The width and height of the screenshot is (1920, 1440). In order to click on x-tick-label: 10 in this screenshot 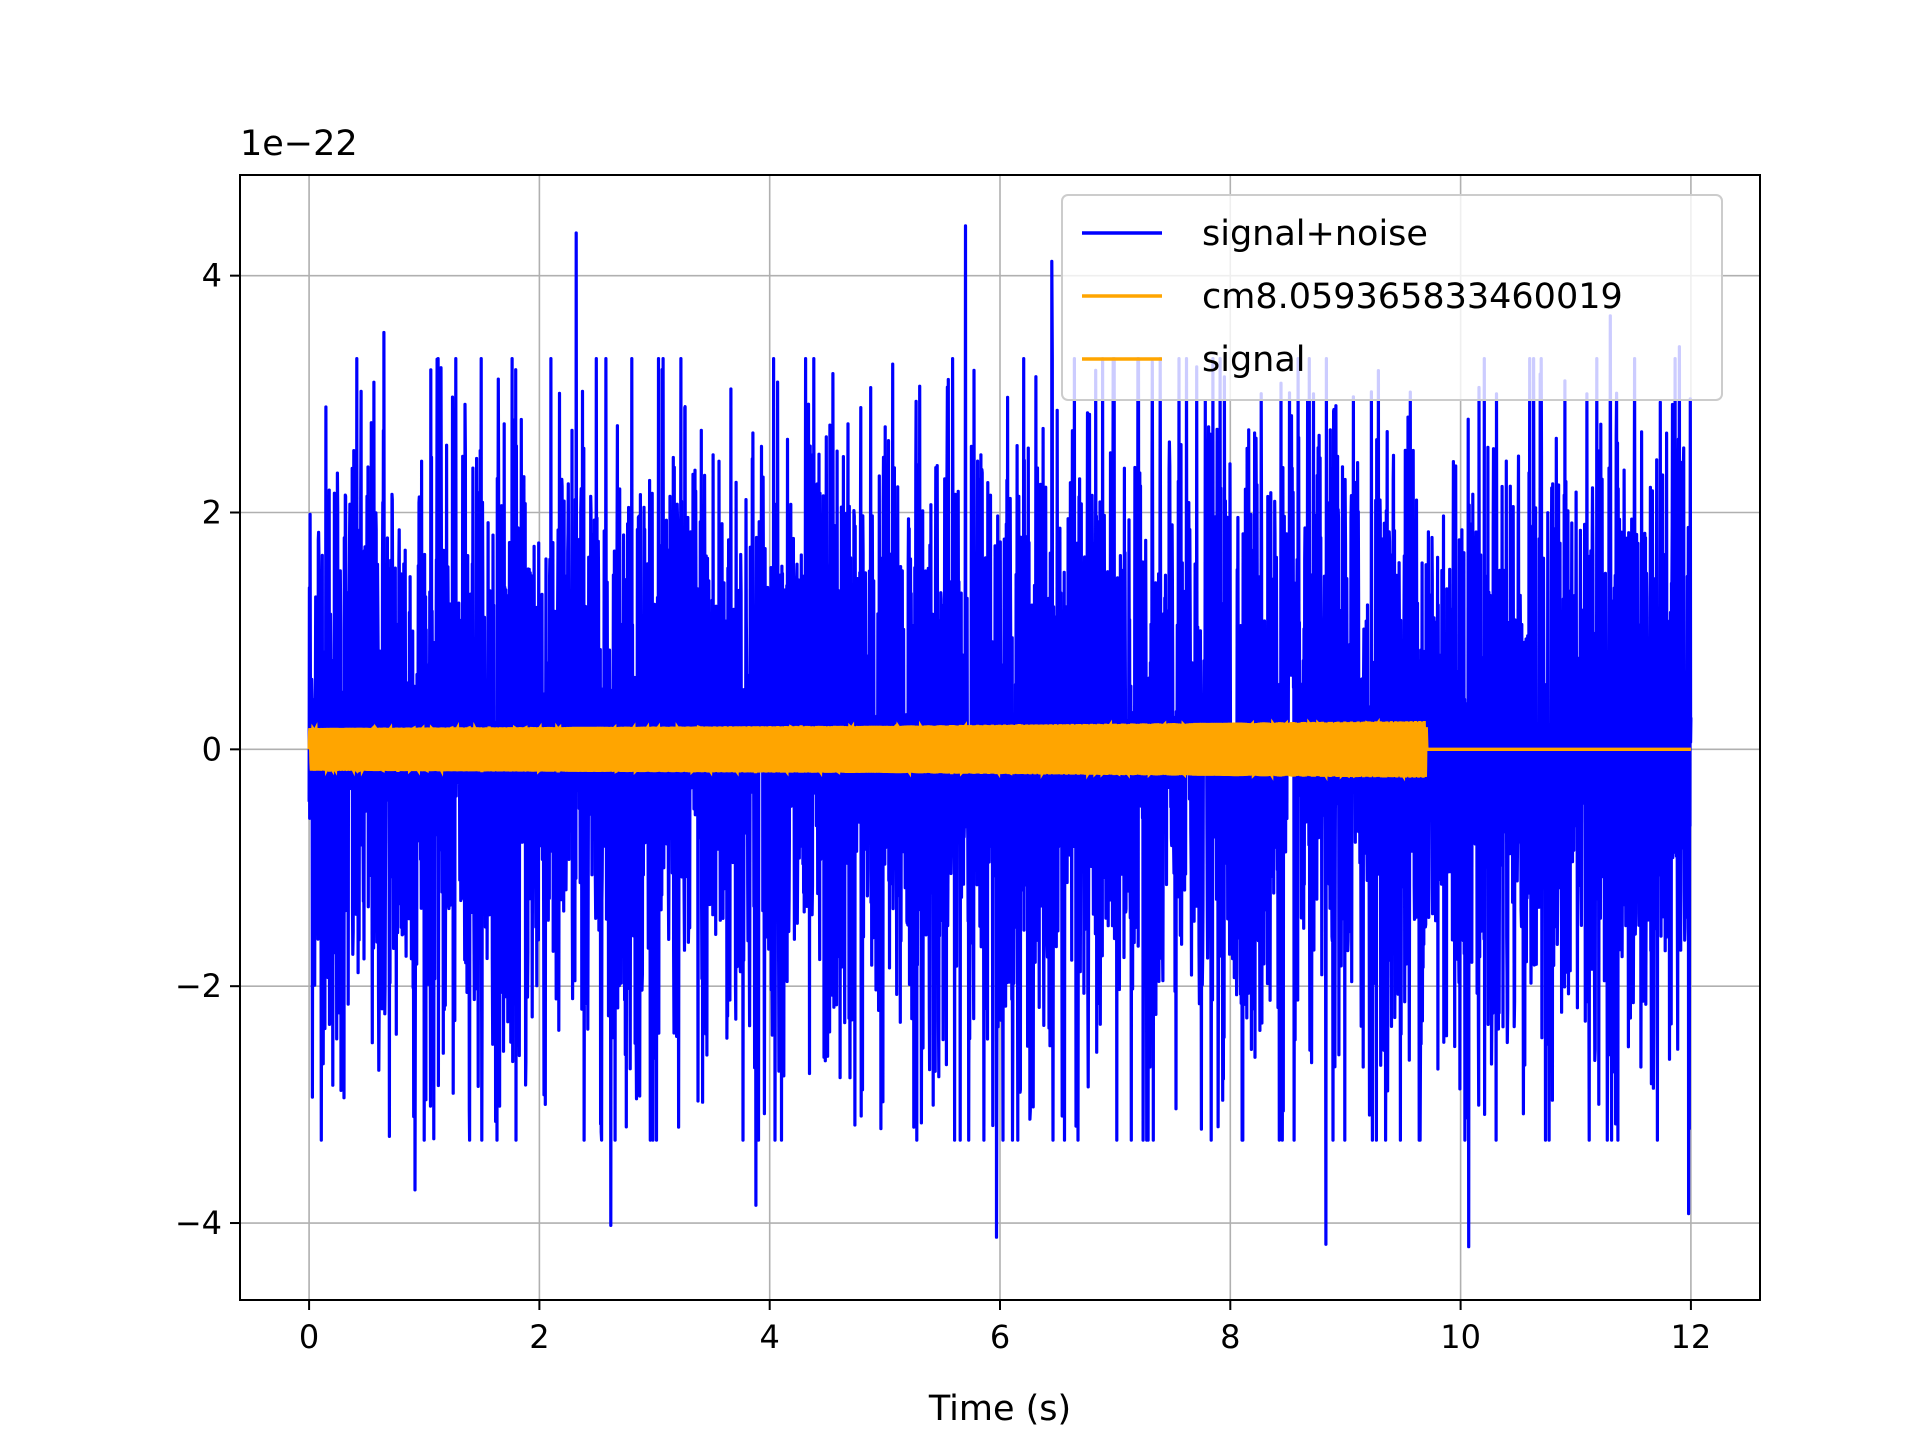, I will do `click(1460, 1337)`.